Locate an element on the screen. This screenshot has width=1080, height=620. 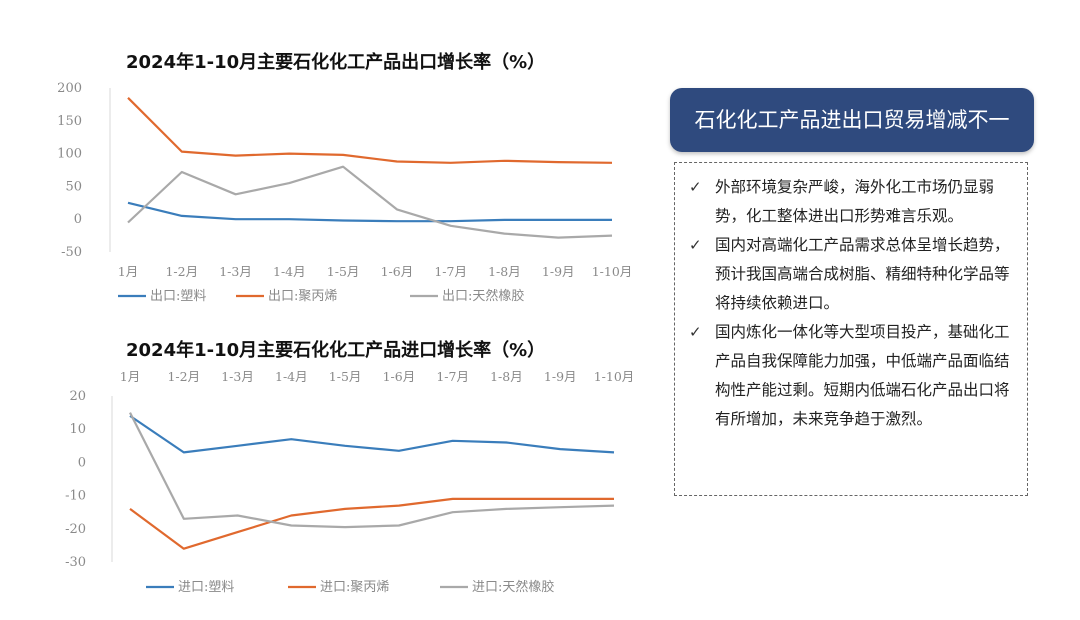
y-tick-label: -10 is located at coordinates (75, 496).